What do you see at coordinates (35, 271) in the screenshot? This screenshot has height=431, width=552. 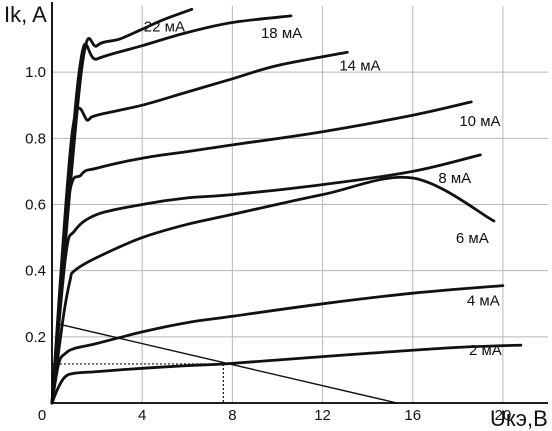 I see `y-tick-label: 0.4` at bounding box center [35, 271].